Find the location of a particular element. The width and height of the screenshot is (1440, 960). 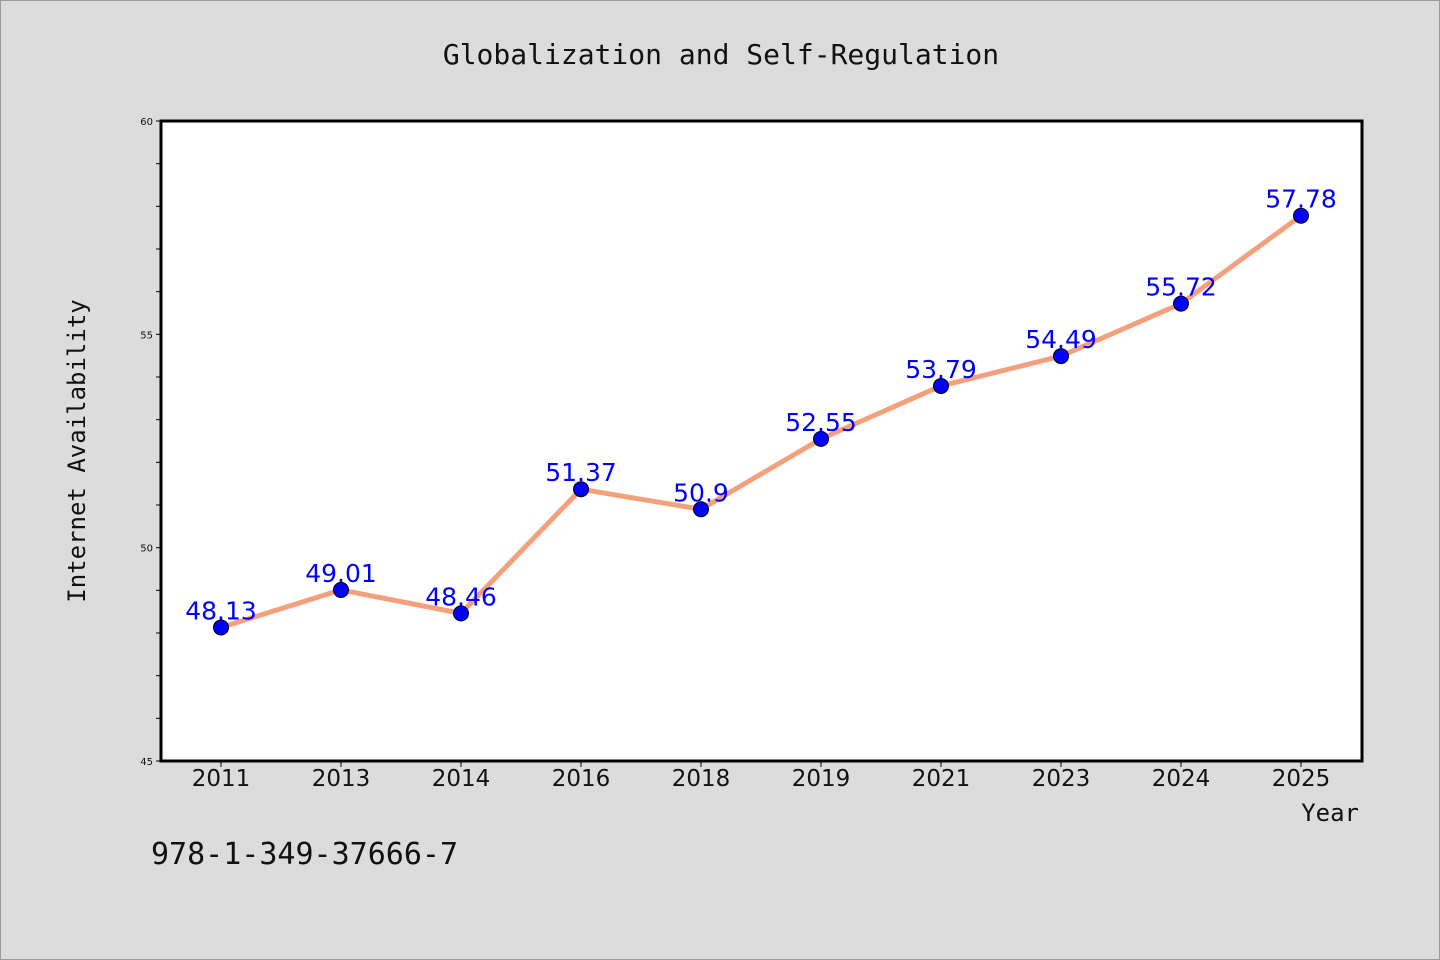

x-axis-label: Year is located at coordinates (1330, 813).